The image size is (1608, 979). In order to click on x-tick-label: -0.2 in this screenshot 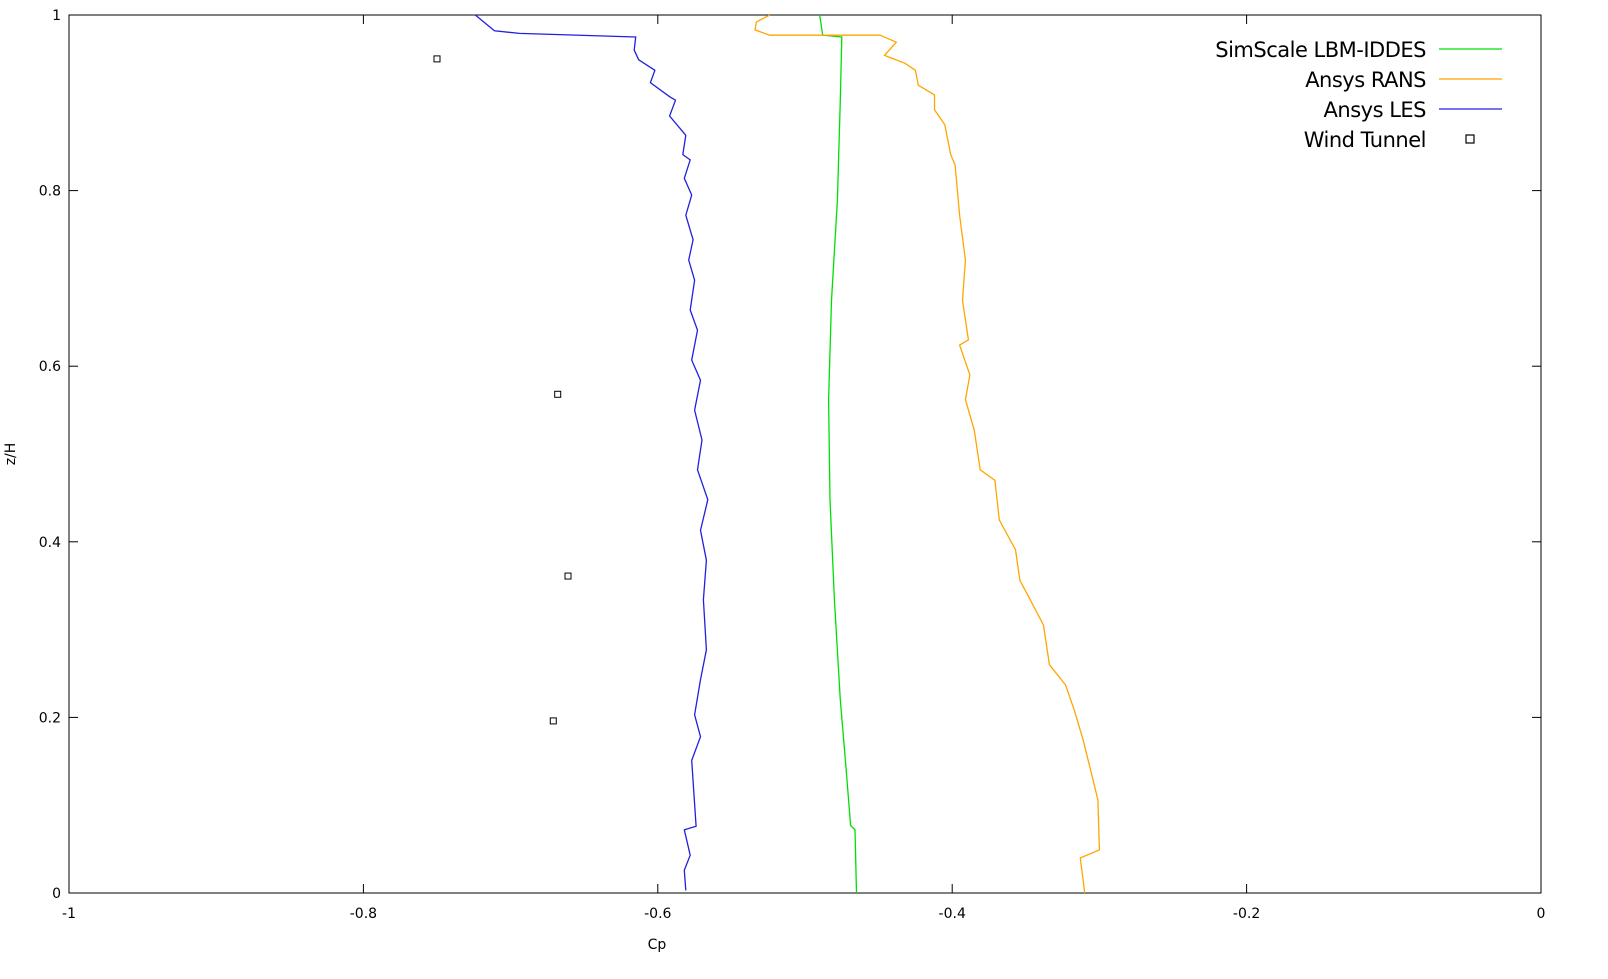, I will do `click(1246, 914)`.